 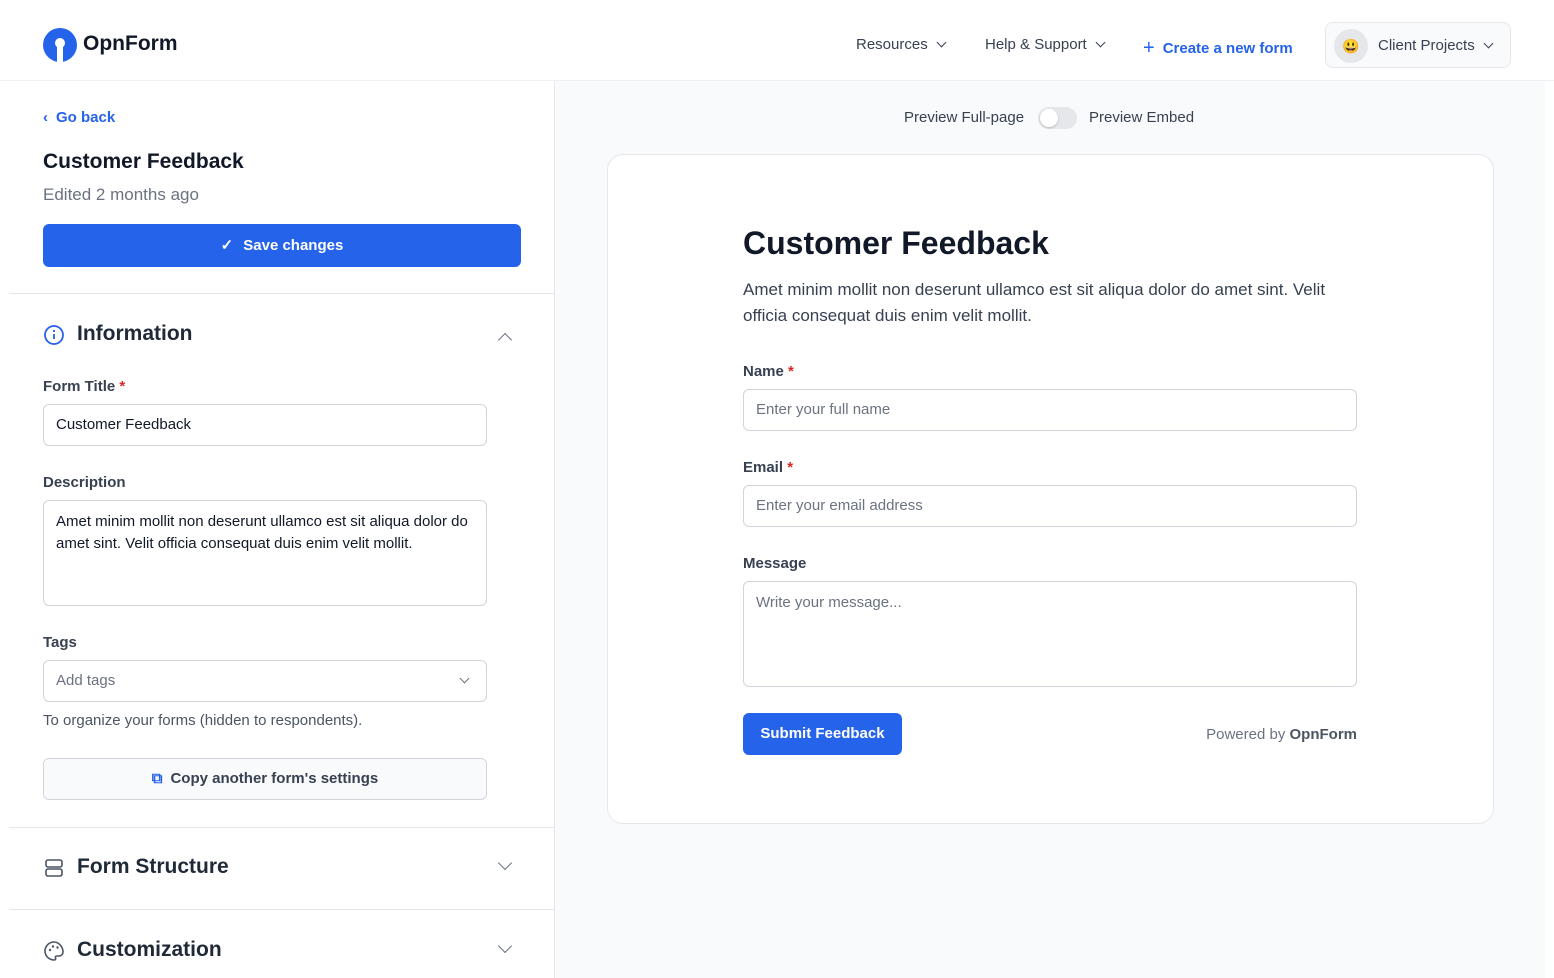 I want to click on tags-select: Add tags, so click(x=265, y=681).